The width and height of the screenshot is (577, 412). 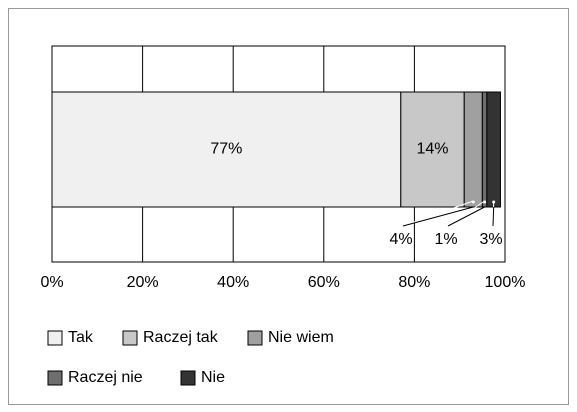 What do you see at coordinates (414, 282) in the screenshot?
I see `x-tick-label: 80%` at bounding box center [414, 282].